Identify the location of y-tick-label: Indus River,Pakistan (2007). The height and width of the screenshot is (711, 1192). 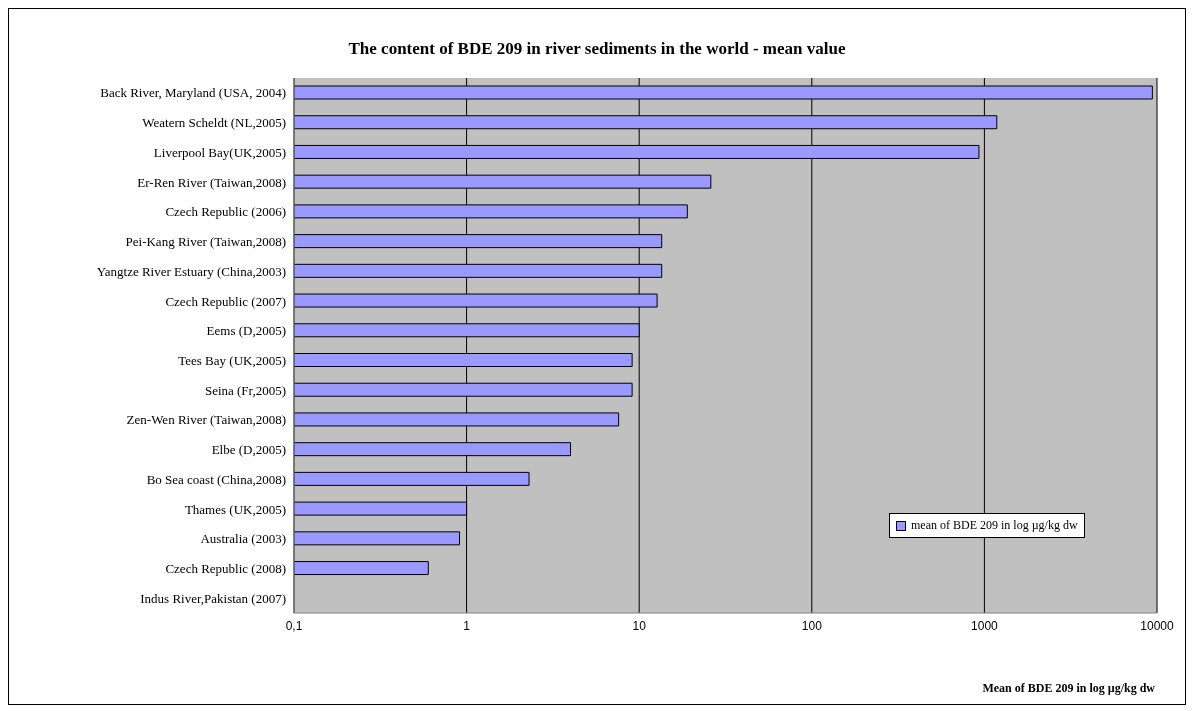
(213, 598).